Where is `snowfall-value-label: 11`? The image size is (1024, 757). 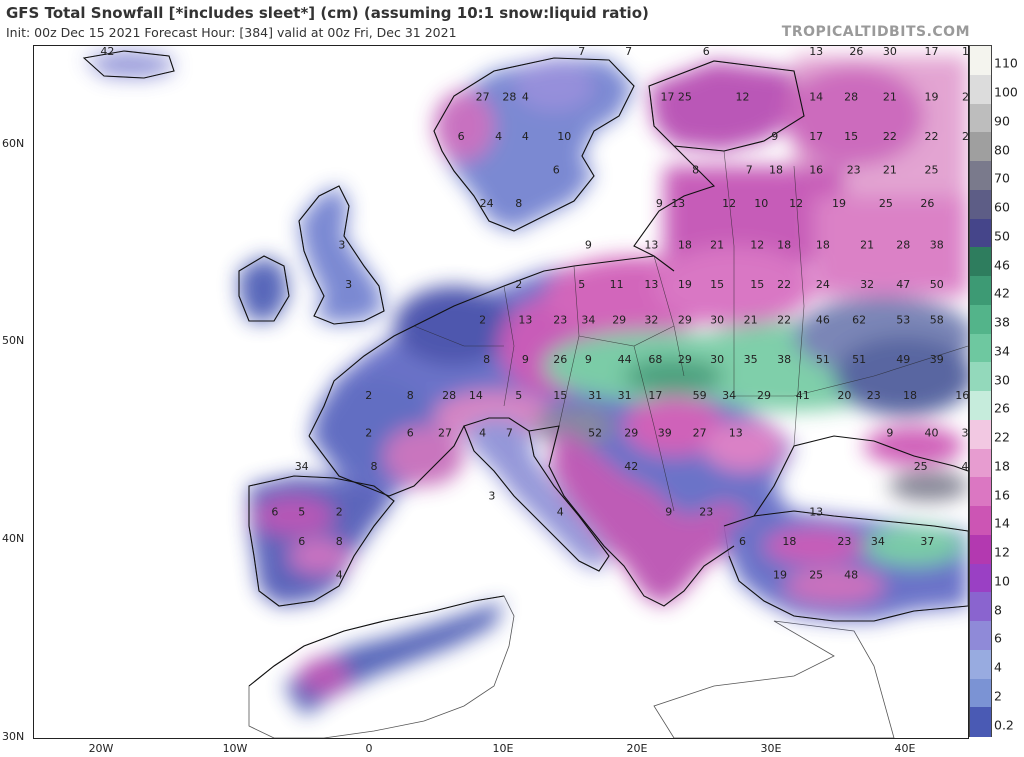 snowfall-value-label: 11 is located at coordinates (617, 284).